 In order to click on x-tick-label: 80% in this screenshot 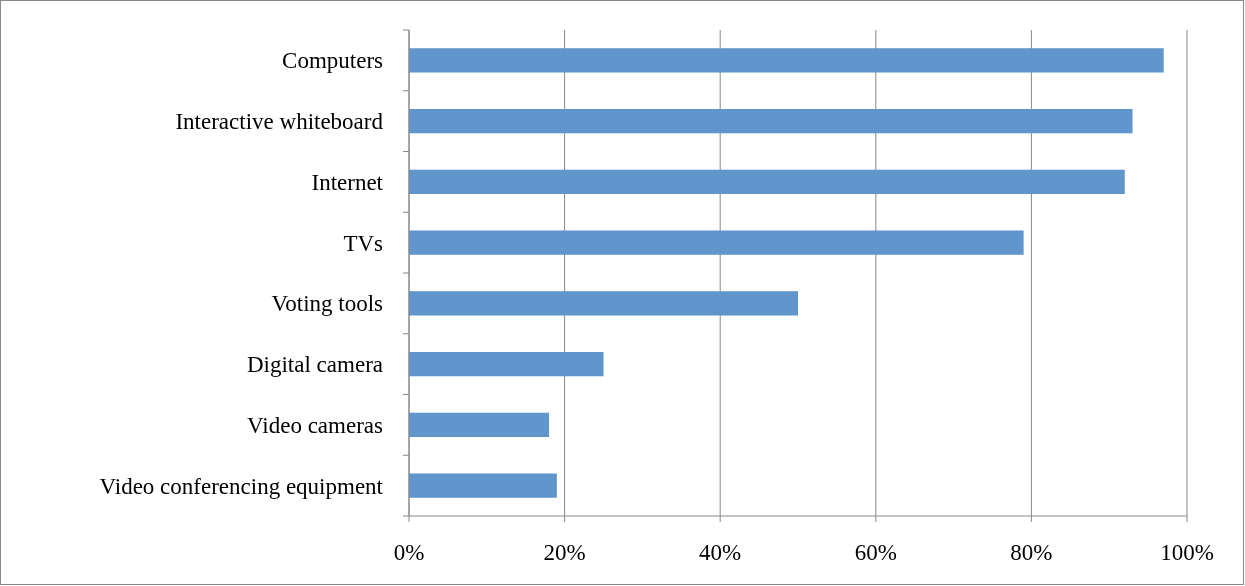, I will do `click(1031, 552)`.